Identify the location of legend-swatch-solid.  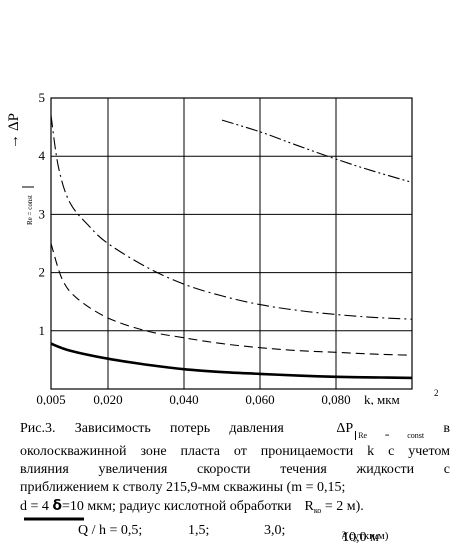
(54, 519).